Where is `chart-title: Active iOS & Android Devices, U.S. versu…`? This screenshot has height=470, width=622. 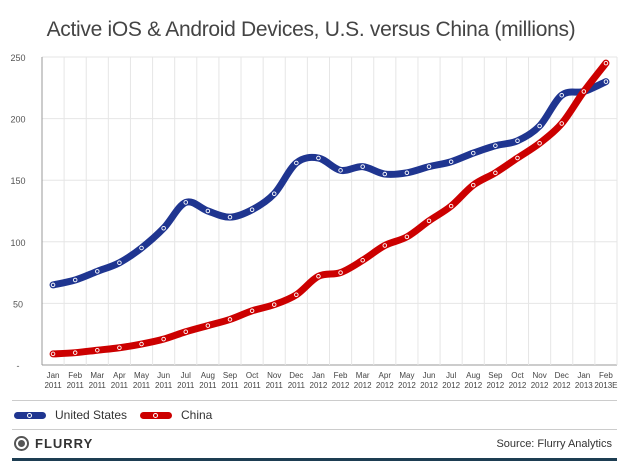 chart-title: Active iOS & Android Devices, U.S. versu… is located at coordinates (311, 29).